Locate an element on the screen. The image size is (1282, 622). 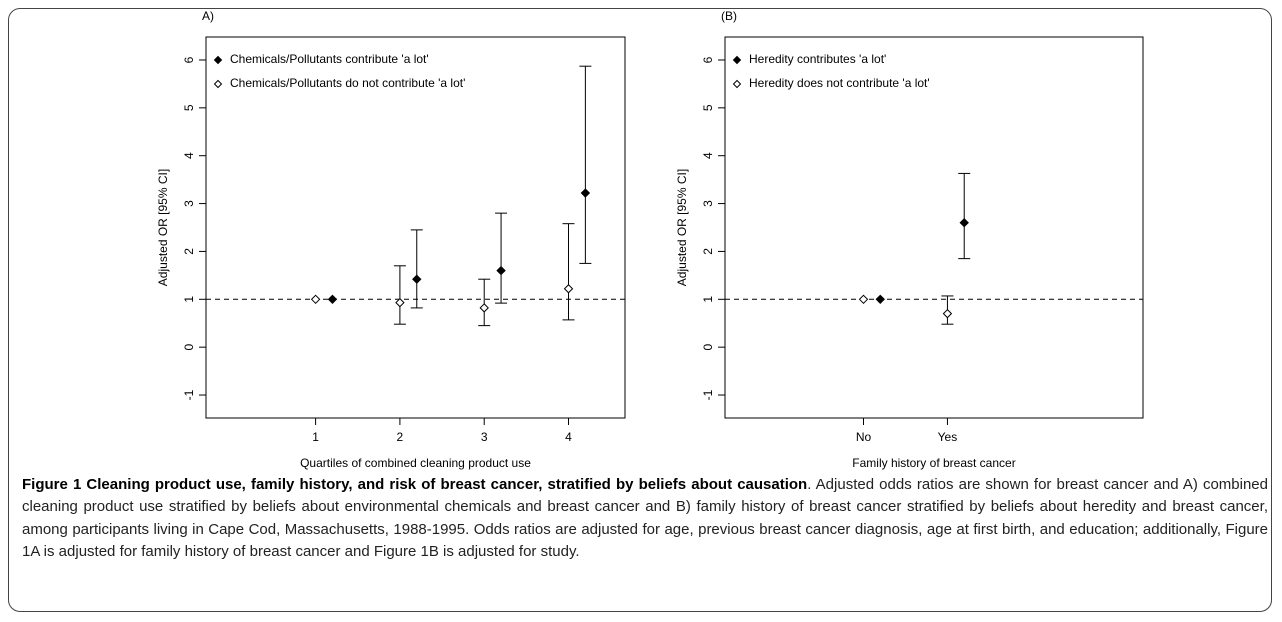
panel-label: (B) is located at coordinates (729, 16).